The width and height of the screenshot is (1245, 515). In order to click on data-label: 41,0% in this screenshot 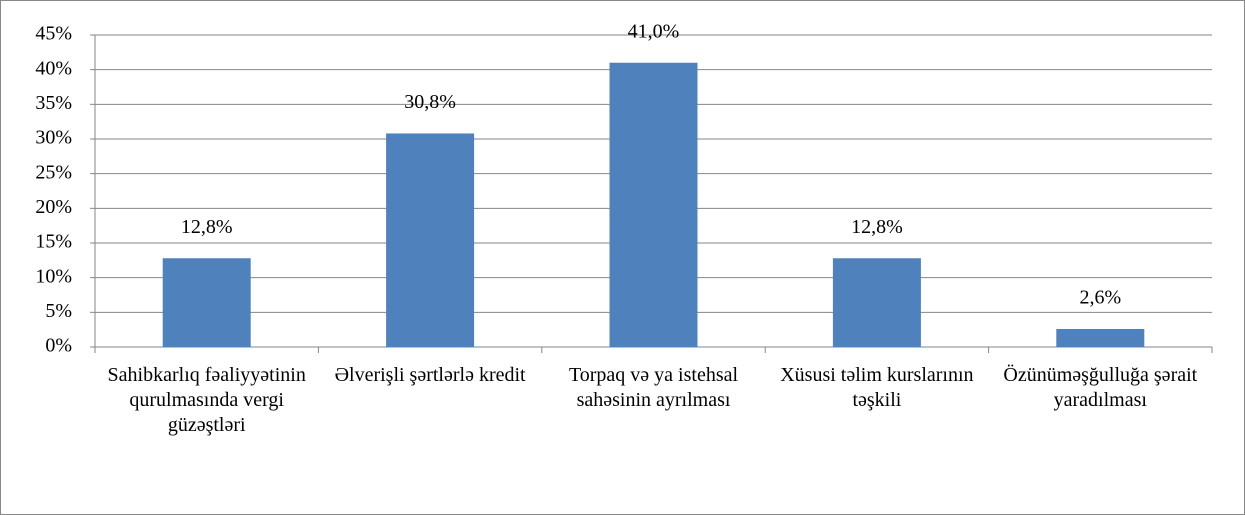, I will do `click(654, 31)`.